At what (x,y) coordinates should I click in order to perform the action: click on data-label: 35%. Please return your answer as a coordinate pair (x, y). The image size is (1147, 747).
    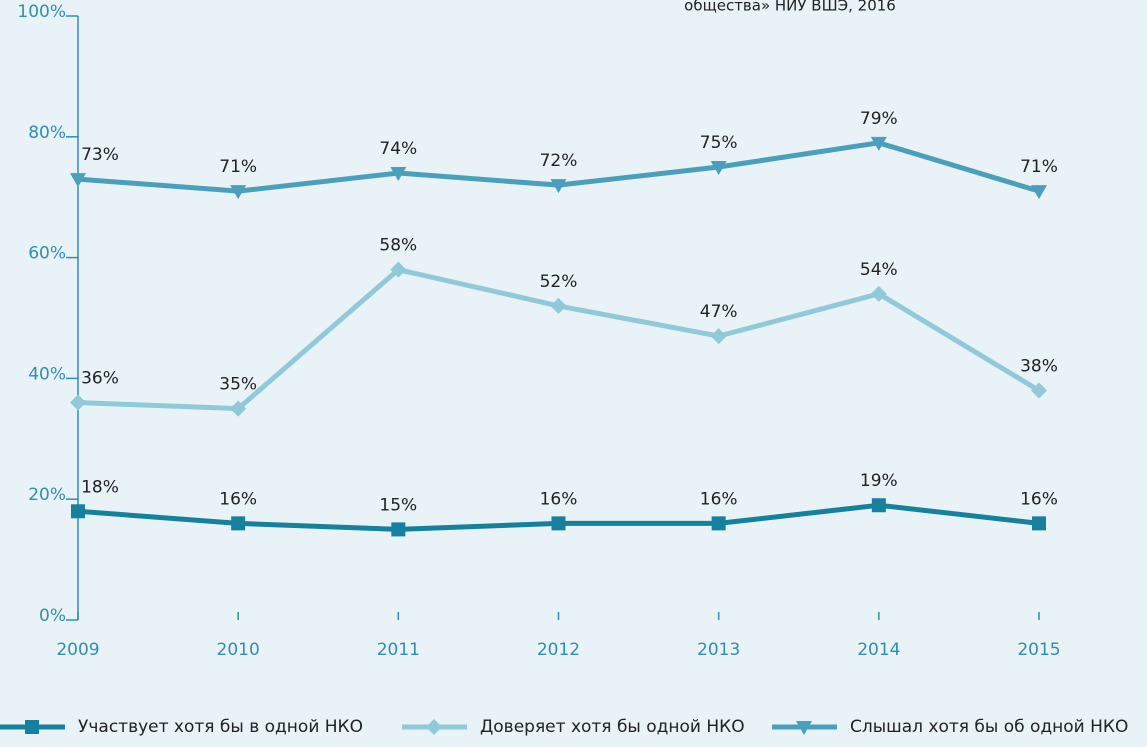
    Looking at the image, I should click on (238, 385).